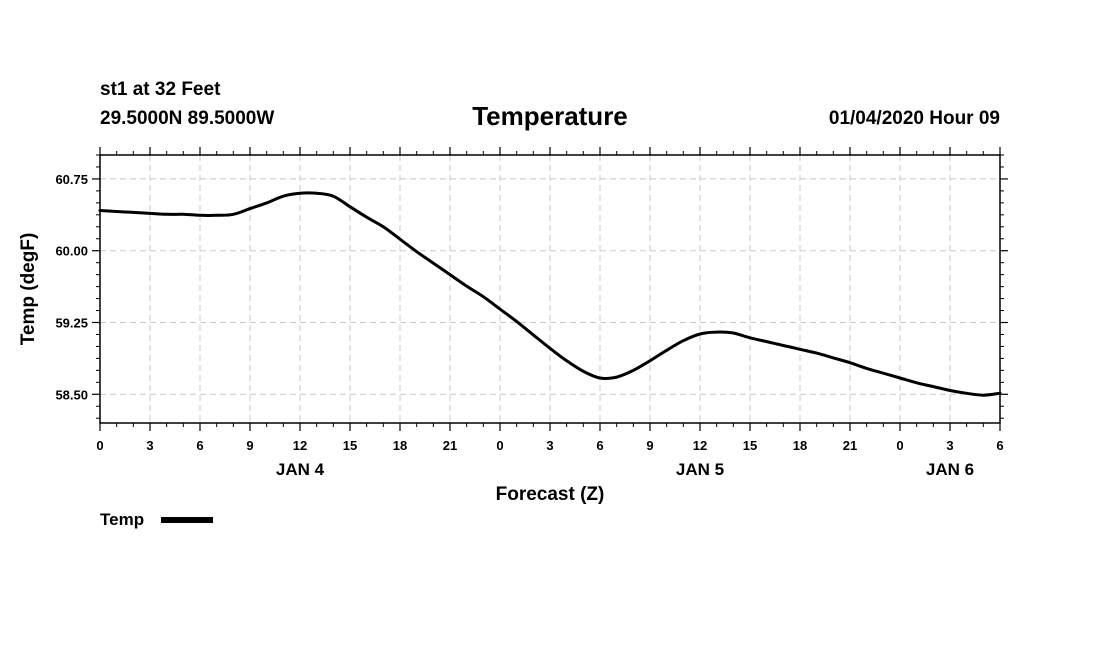 This screenshot has width=1100, height=650. Describe the element at coordinates (28, 289) in the screenshot. I see `y-axis-title: Temp (degF)` at that location.